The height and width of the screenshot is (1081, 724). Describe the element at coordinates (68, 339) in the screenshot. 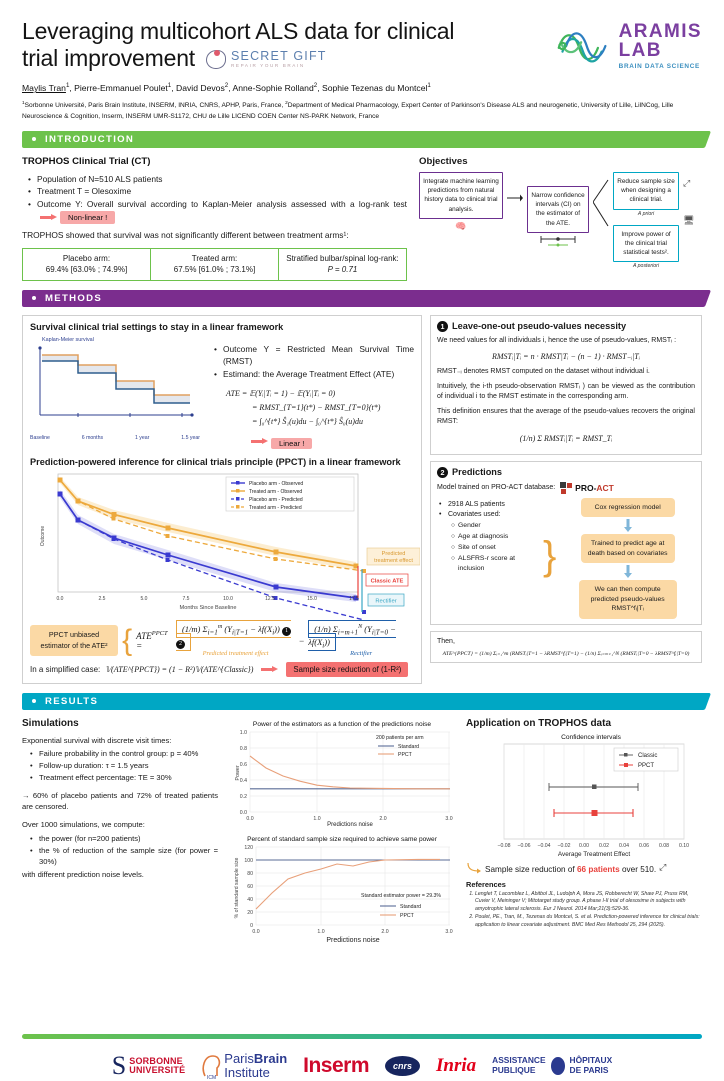

I see `km-inset-label: Kaplan-Meier survival` at that location.